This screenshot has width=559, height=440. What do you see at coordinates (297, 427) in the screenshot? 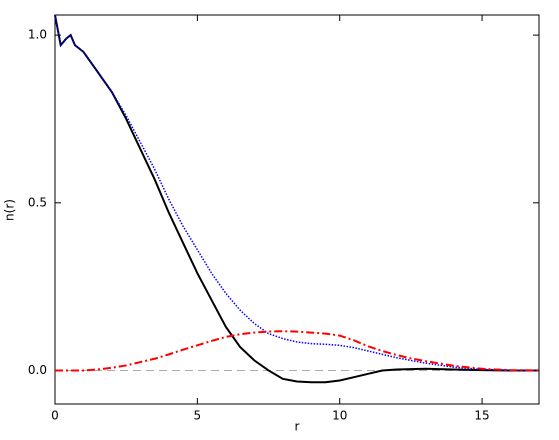
I see `x-axis-label: r` at bounding box center [297, 427].